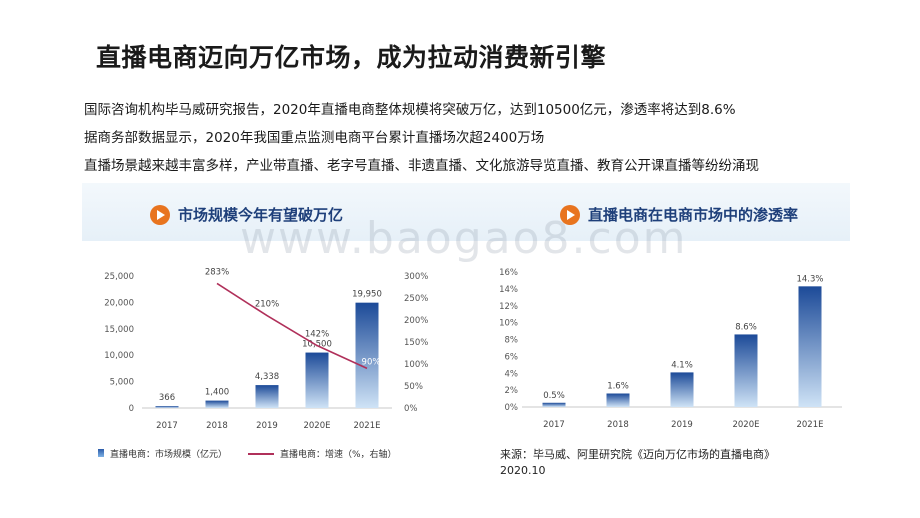 Image resolution: width=920 pixels, height=518 pixels. Describe the element at coordinates (512, 408) in the screenshot. I see `y-tick-label: 0%` at that location.